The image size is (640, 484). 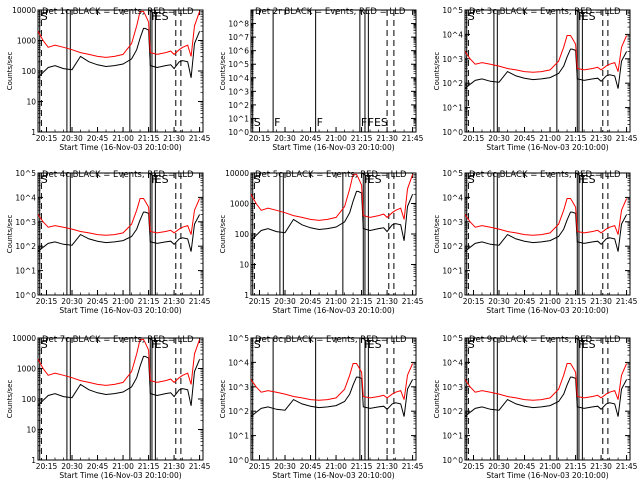 I want to click on y-tick-label: 10^1, so click(x=452, y=271).